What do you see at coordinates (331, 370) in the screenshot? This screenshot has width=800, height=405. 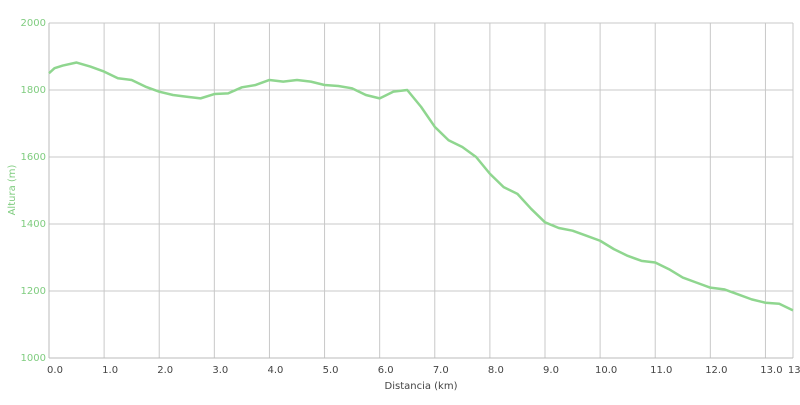 I see `x-tick-label: 5.0` at bounding box center [331, 370].